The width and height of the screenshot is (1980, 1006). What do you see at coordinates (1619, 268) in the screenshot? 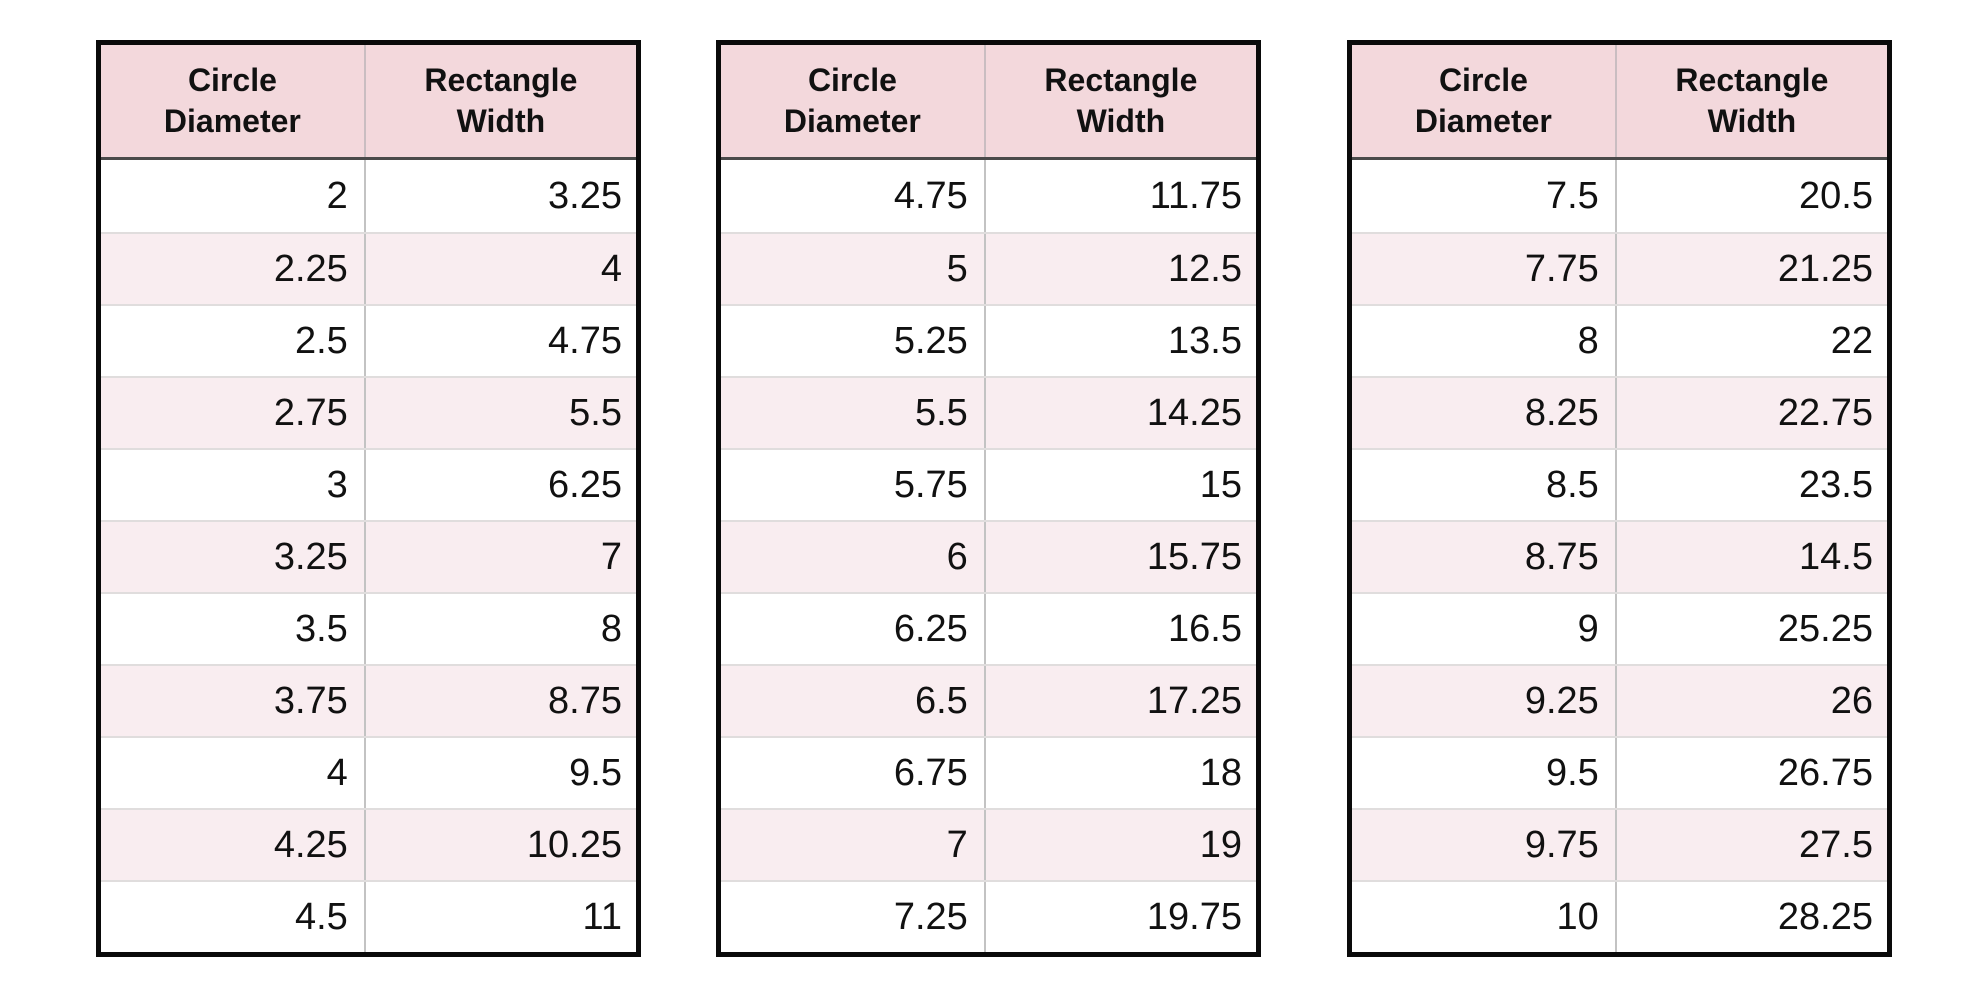
I see `table-row: 7.75 21.25` at bounding box center [1619, 268].